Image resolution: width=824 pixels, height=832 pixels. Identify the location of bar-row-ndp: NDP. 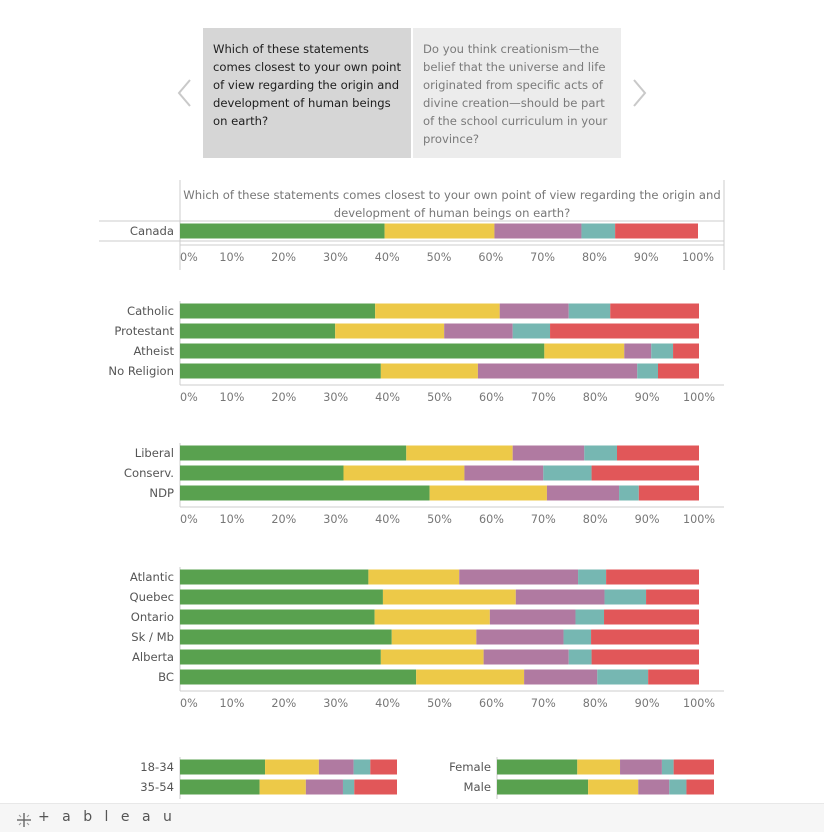
(424, 493).